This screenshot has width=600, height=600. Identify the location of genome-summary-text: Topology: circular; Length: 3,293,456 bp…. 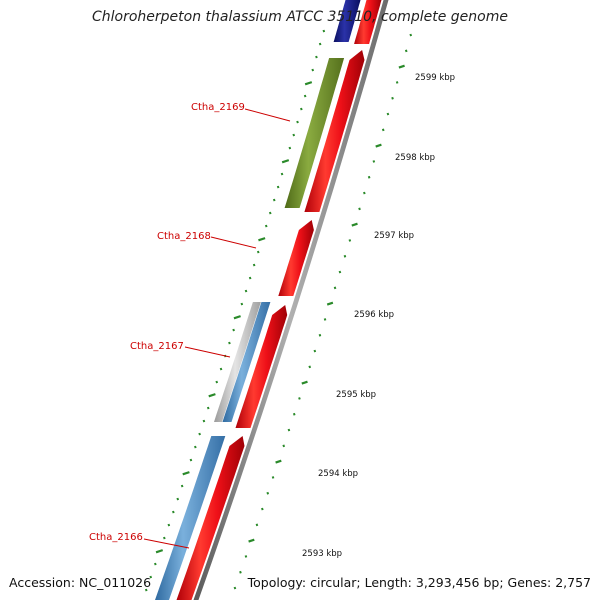
(419, 582).